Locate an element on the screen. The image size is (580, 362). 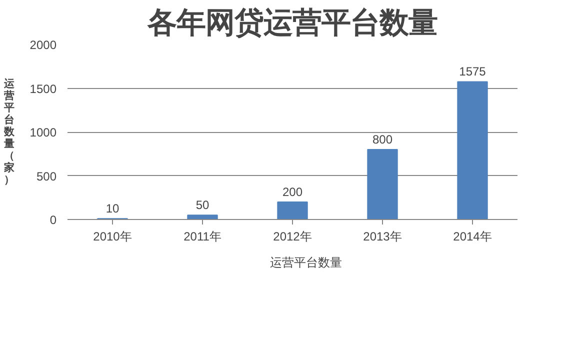
data-label: 1575 is located at coordinates (472, 71).